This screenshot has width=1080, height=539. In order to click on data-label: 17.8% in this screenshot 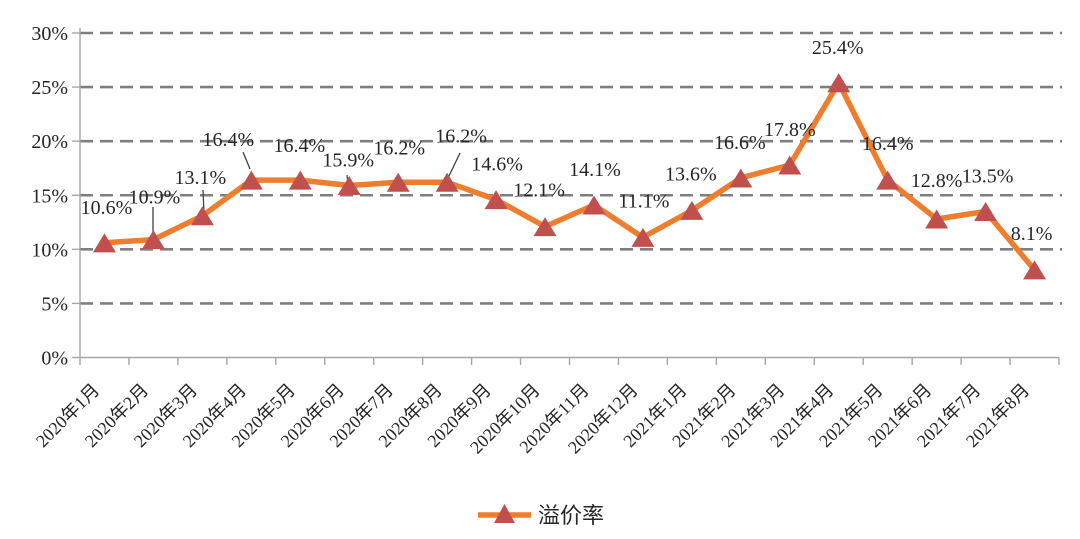, I will do `click(790, 130)`.